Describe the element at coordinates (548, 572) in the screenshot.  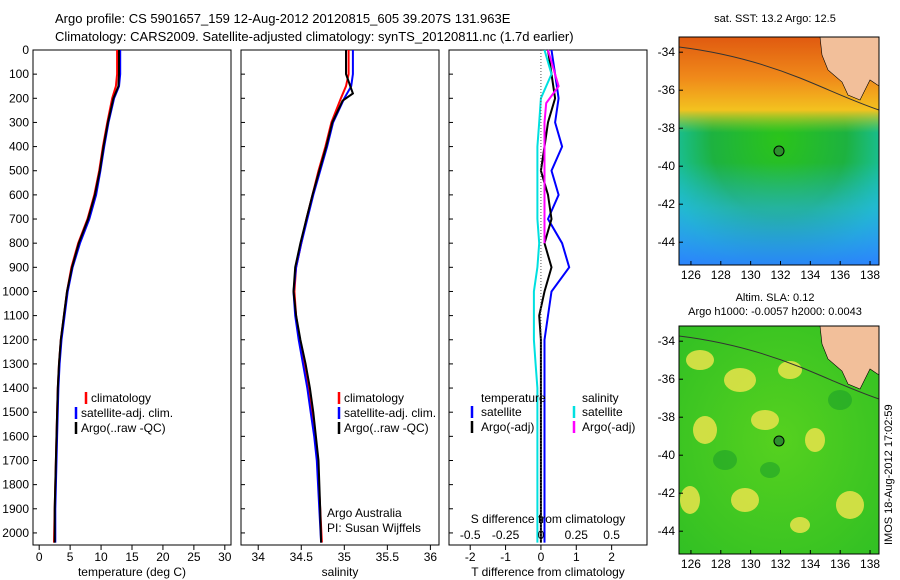
I see `t-difference-xlabel: T difference from climatology` at that location.